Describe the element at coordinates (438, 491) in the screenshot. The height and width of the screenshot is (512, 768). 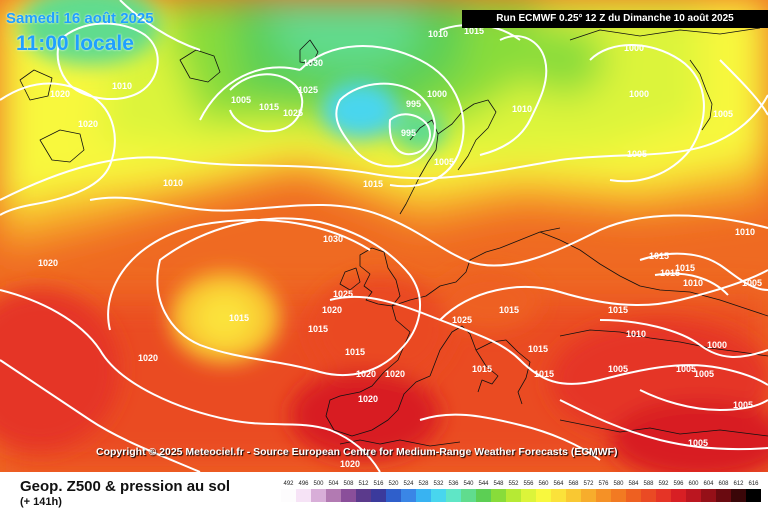
I see `scale-step: 532` at that location.